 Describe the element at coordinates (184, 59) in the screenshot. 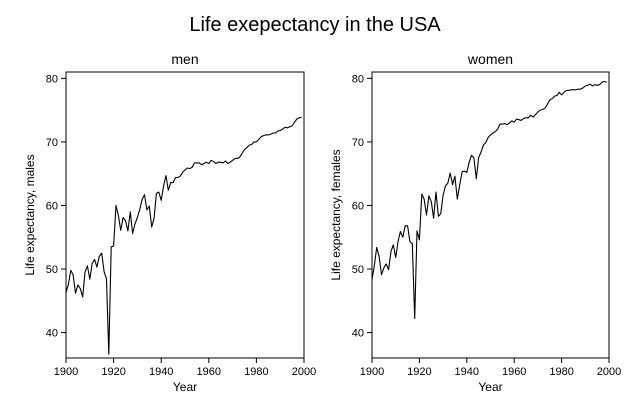

I see `panel-title: men` at that location.